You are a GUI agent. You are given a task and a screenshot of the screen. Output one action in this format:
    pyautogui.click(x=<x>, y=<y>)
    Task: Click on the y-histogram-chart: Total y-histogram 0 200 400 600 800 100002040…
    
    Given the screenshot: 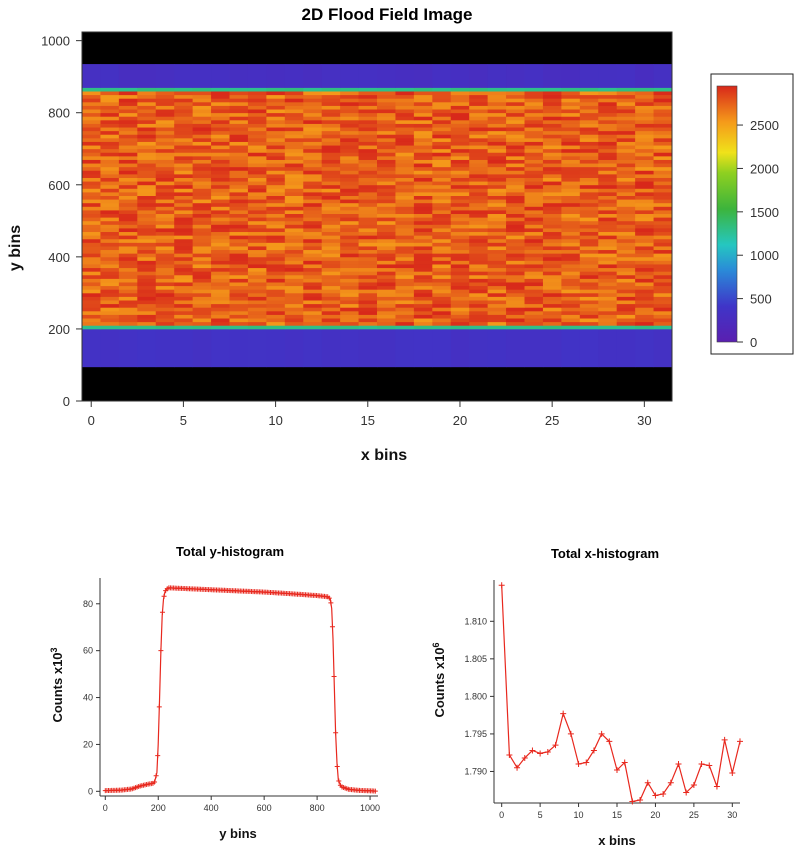 What is the action you would take?
    pyautogui.click(x=214, y=692)
    